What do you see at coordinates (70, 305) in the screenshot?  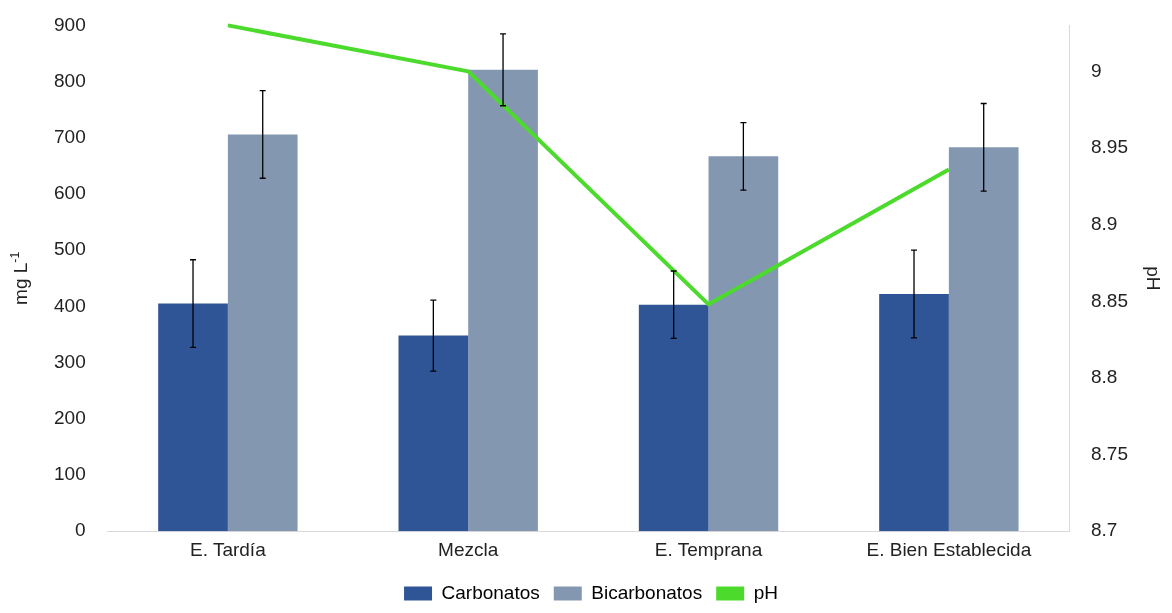 I see `y-tick-label: 400` at bounding box center [70, 305].